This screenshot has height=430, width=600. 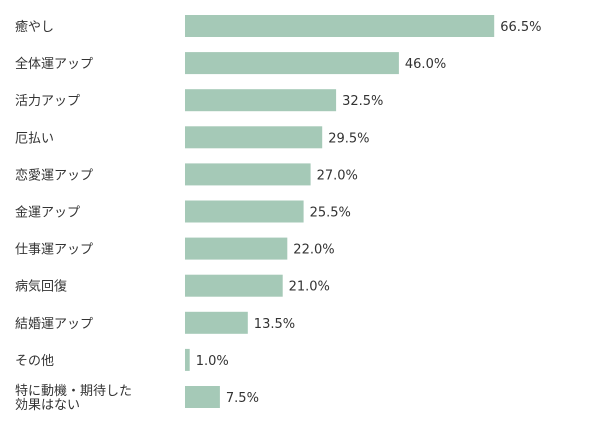 I want to click on value-label-9: 1.0%, so click(x=212, y=361).